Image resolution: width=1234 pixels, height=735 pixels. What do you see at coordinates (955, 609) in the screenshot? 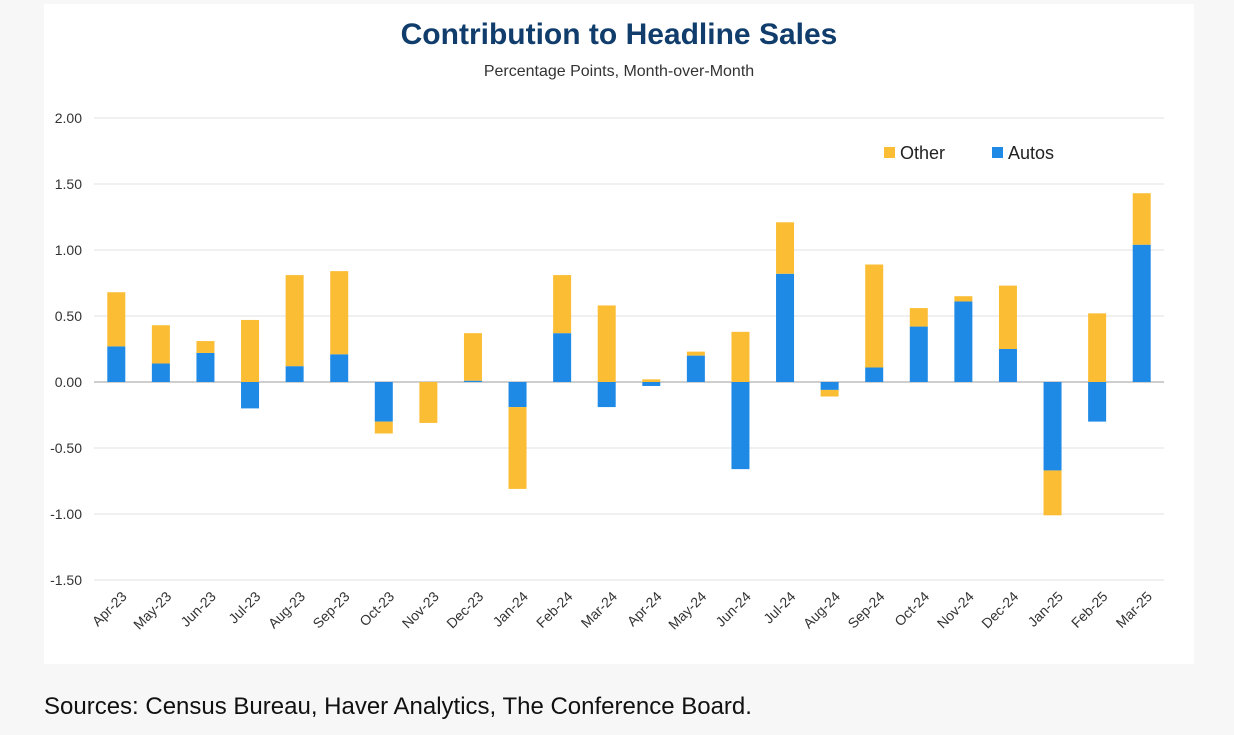
I see `x-tick-label: Nov-24` at bounding box center [955, 609].